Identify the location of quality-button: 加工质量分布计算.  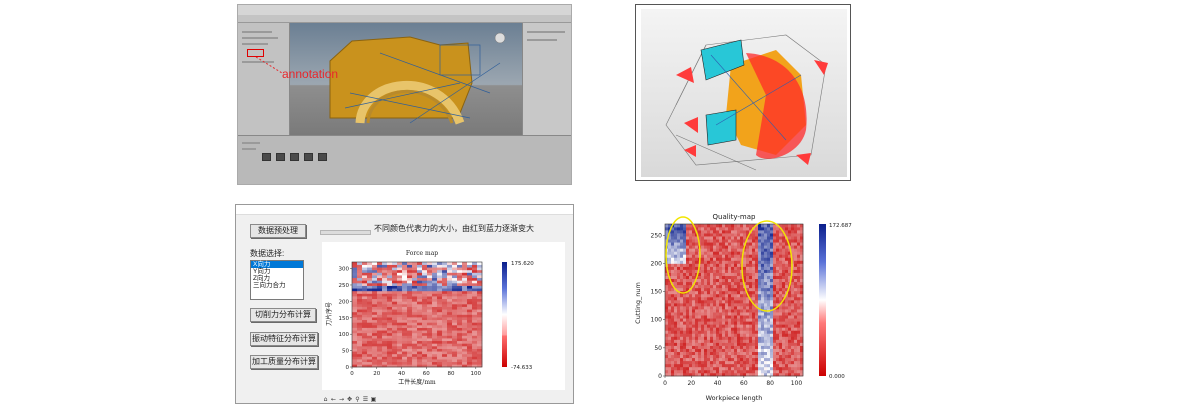
(284, 362).